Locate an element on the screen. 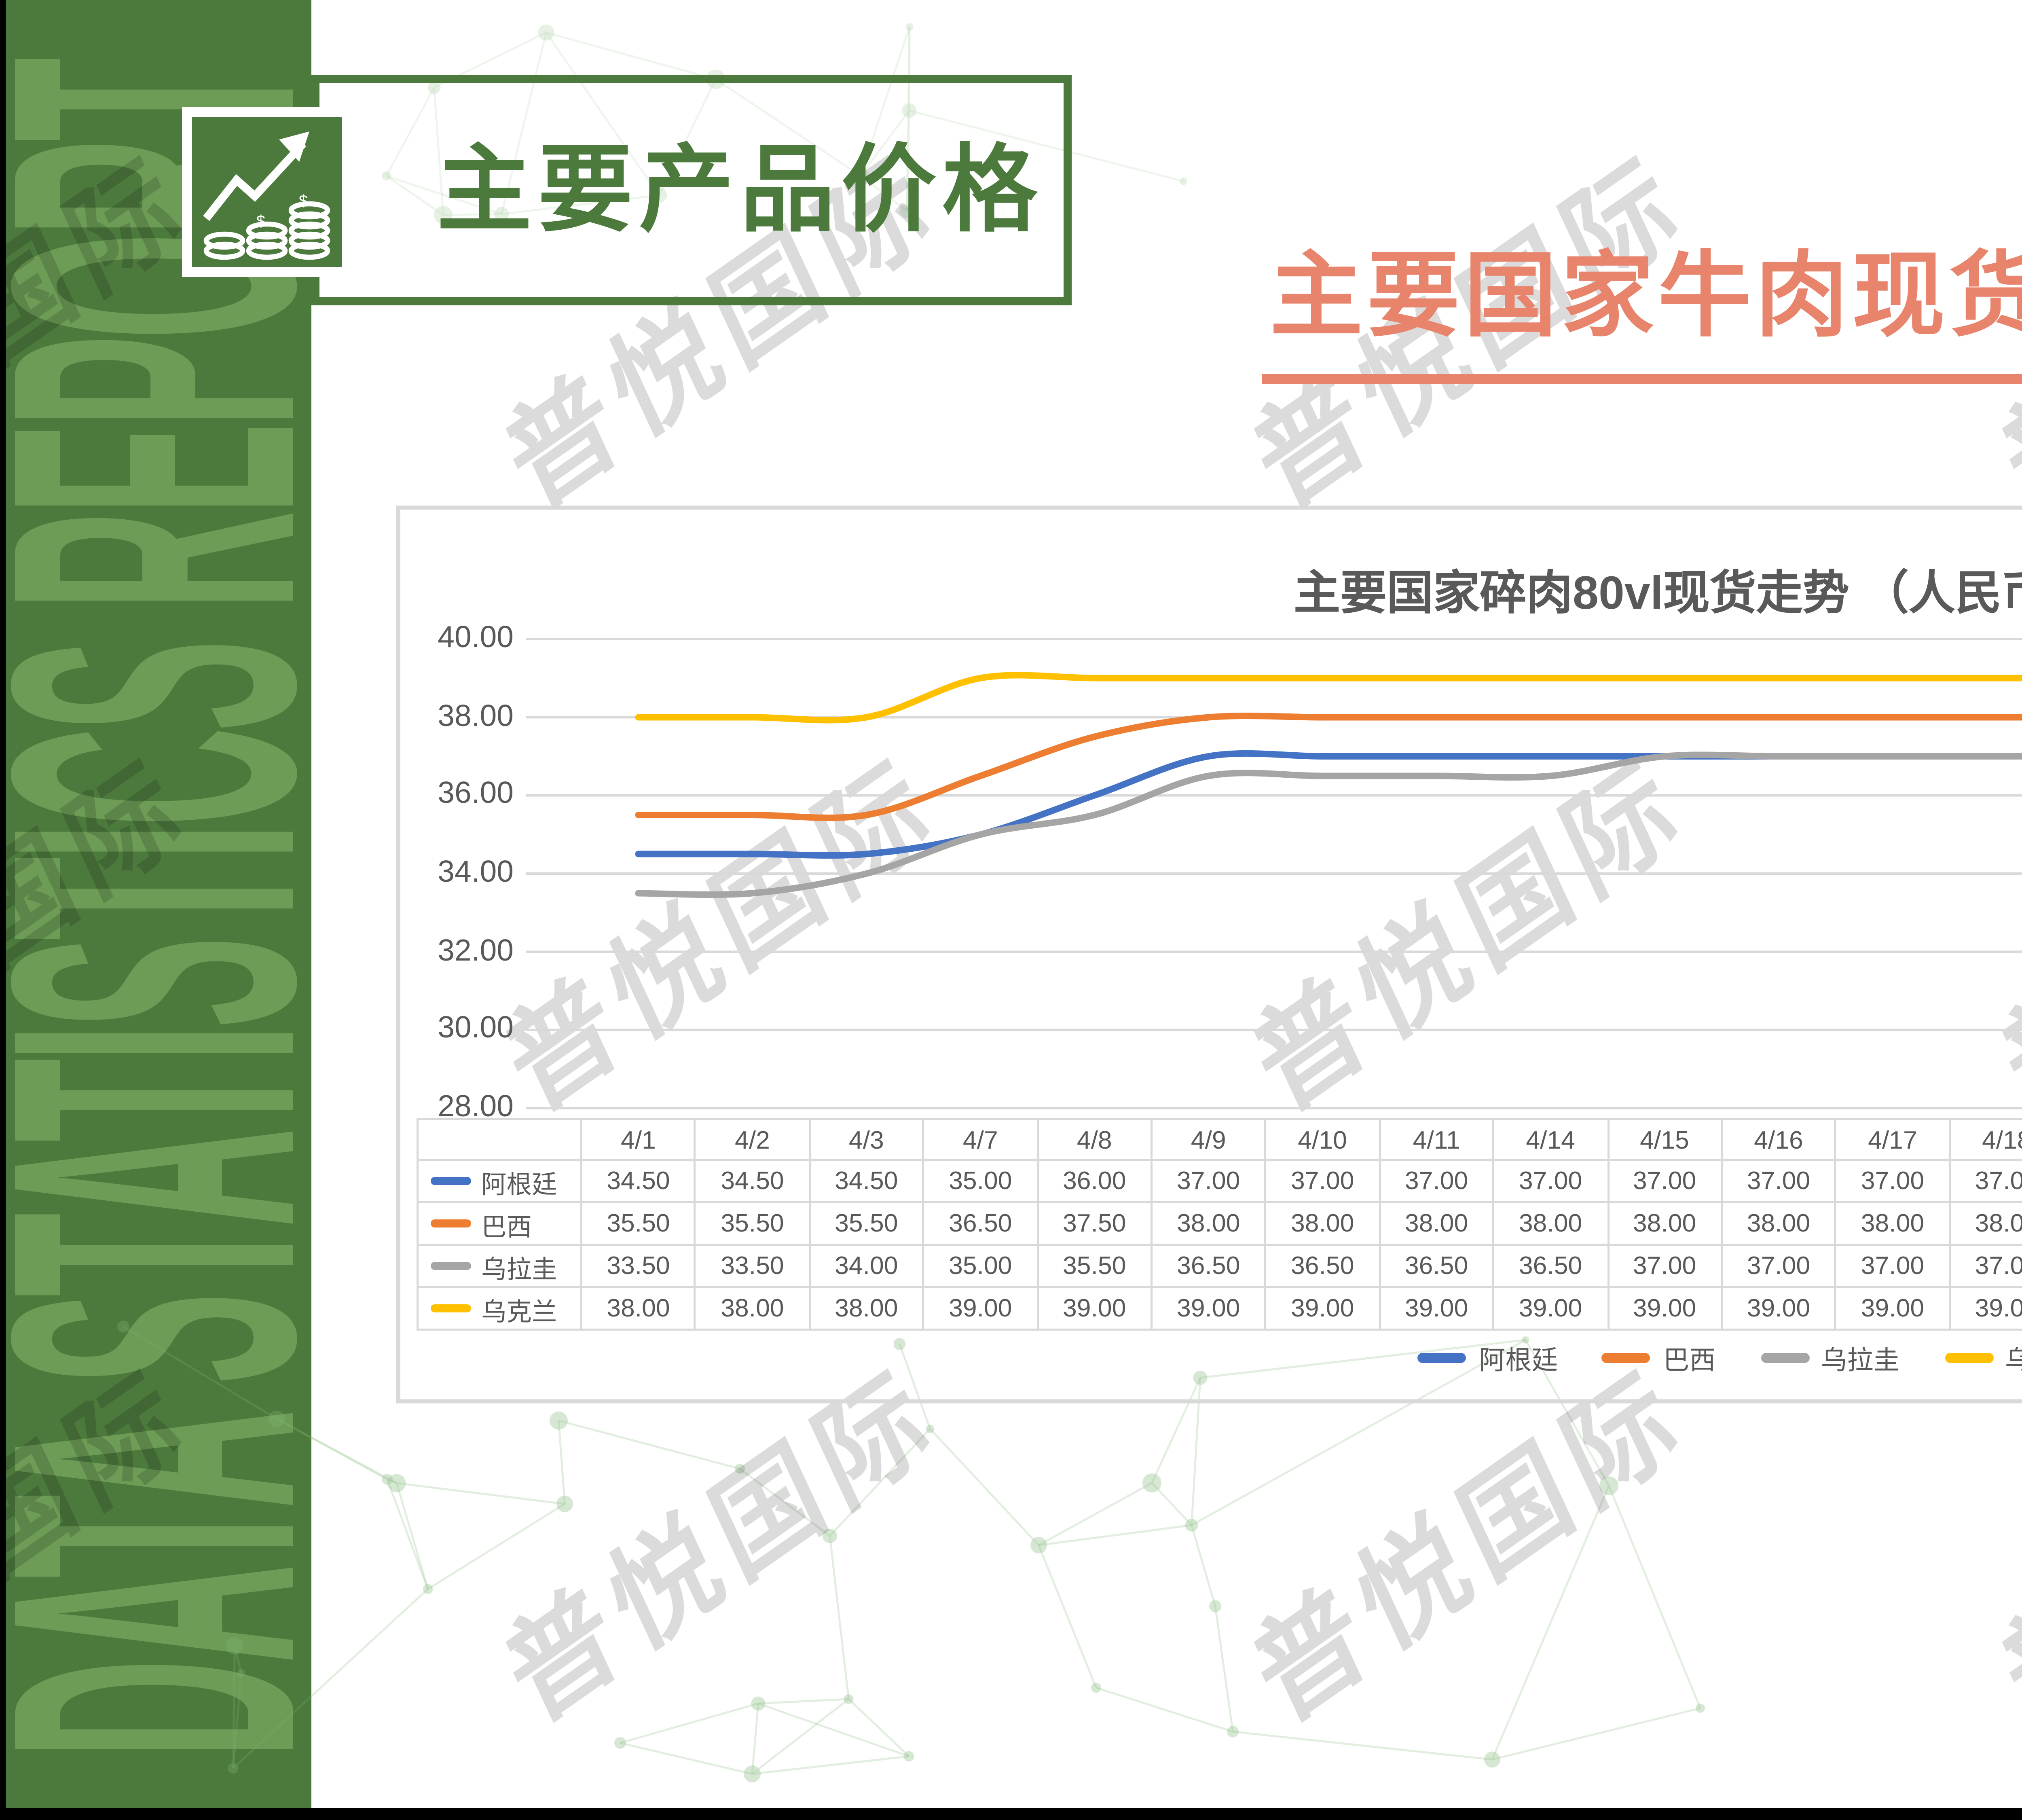 This screenshot has height=1820, width=2022. legend-item: 乌拉圭 is located at coordinates (1830, 1358).